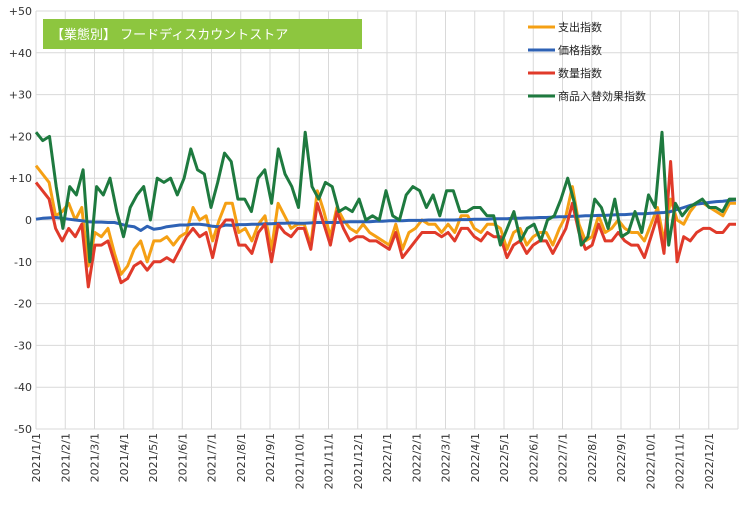  I want to click on y-tick-label: -40, so click(23, 387).